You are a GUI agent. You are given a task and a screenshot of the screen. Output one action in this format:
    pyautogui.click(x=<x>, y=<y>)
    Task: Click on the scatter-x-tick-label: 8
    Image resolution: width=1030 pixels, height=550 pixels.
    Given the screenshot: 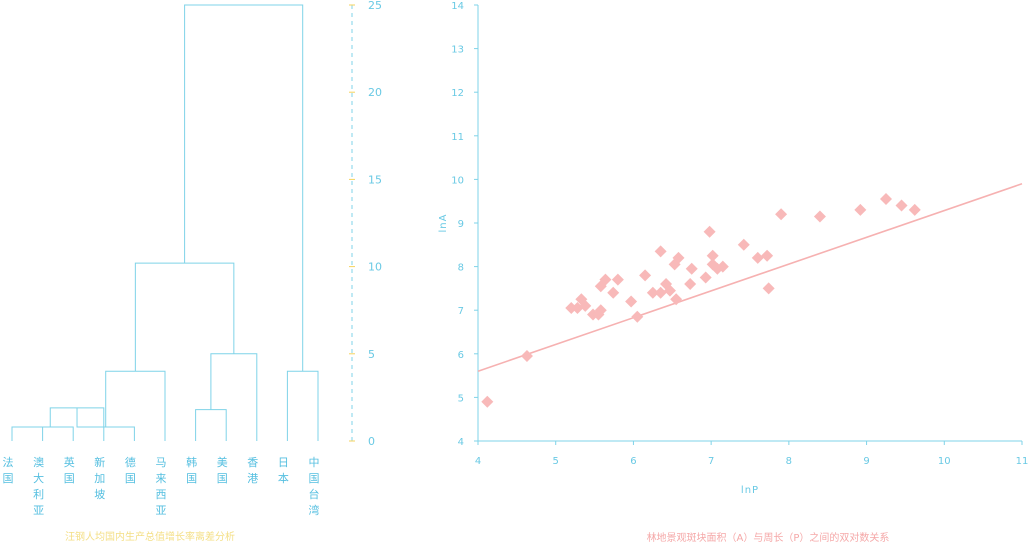 What is the action you would take?
    pyautogui.click(x=789, y=461)
    